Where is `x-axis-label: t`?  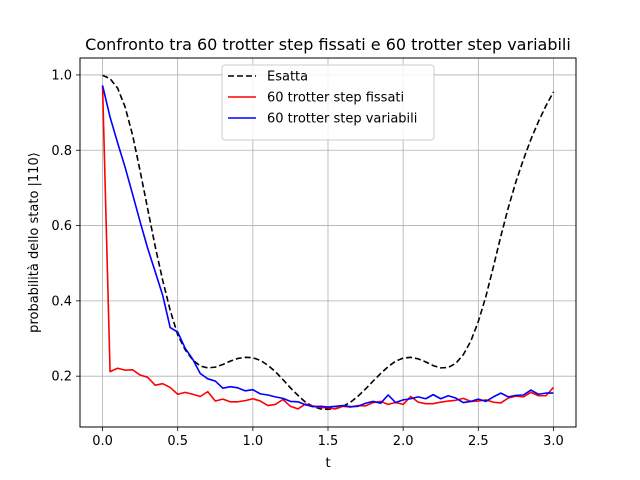
x-axis-label: t is located at coordinates (327, 463).